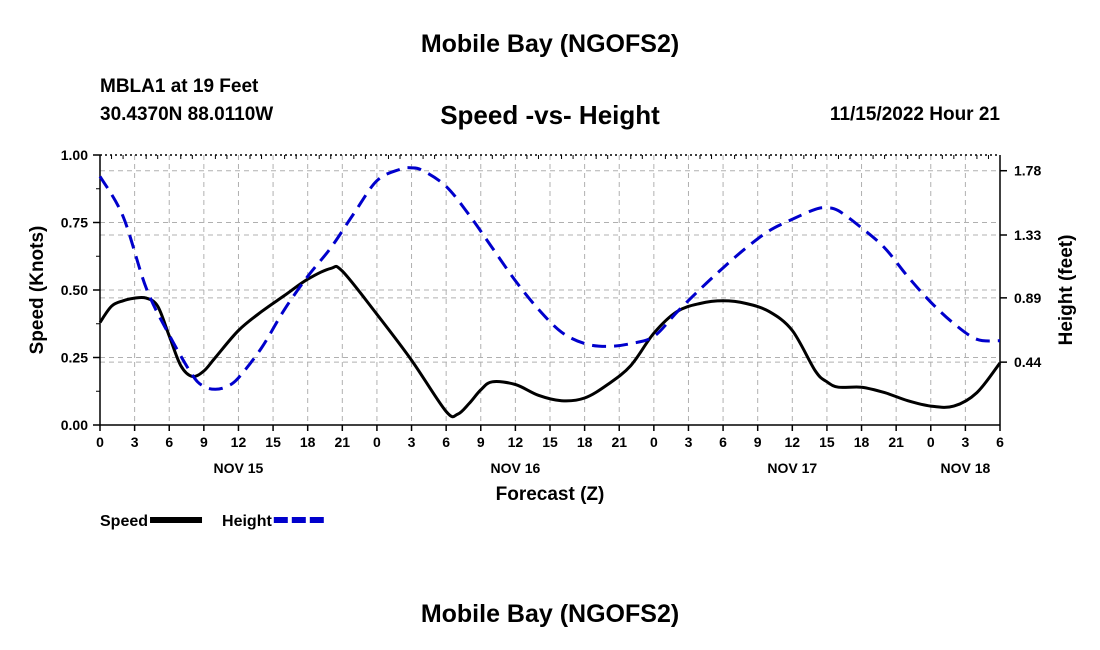 Image resolution: width=1100 pixels, height=650 pixels. Describe the element at coordinates (1066, 290) in the screenshot. I see `y-right-axis-title: Height (feet)` at that location.